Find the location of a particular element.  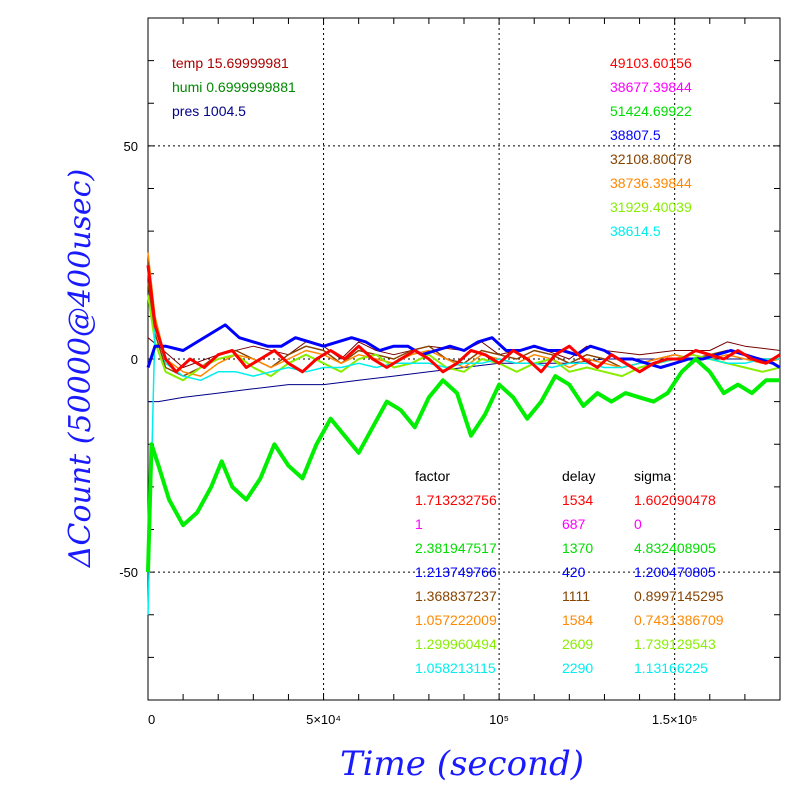

table-factor-6: 1.057222009 is located at coordinates (456, 620).